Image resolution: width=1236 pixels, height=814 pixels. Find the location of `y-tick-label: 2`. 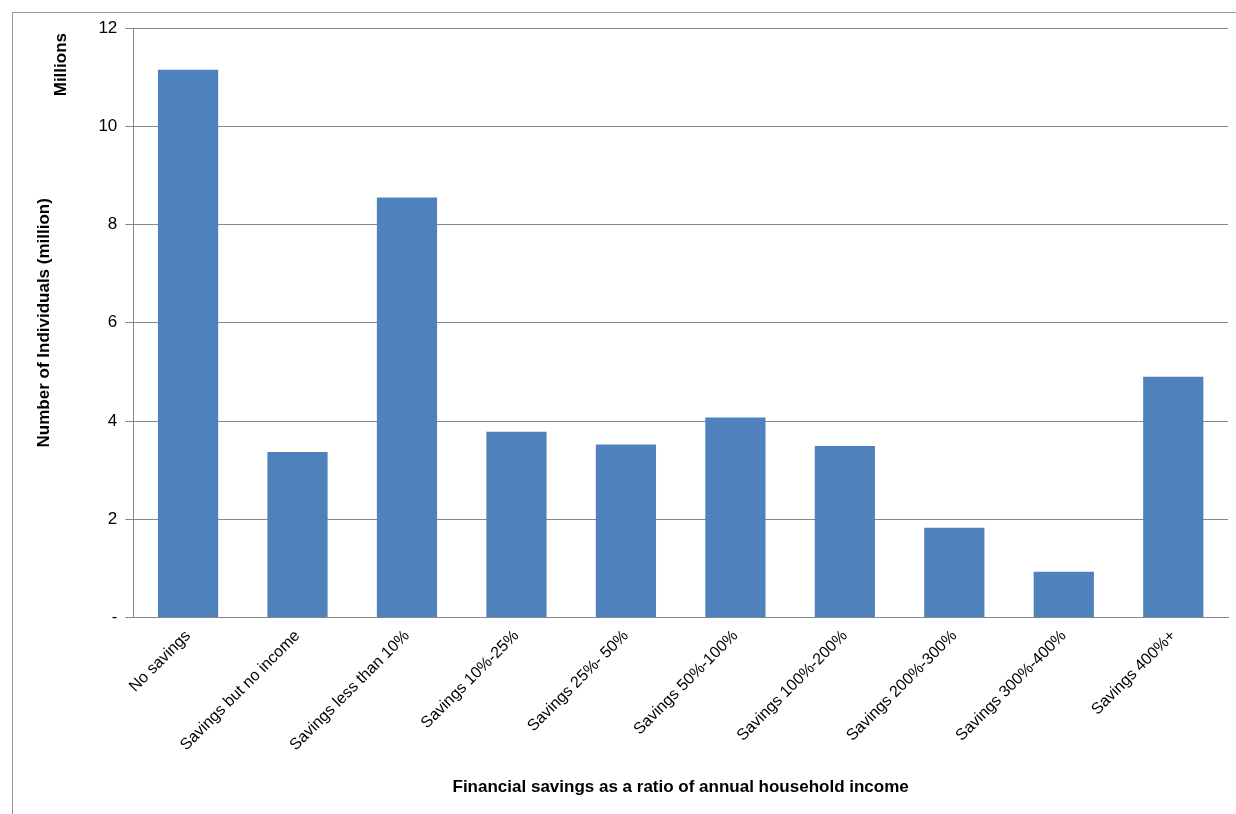

y-tick-label: 2 is located at coordinates (112, 518).